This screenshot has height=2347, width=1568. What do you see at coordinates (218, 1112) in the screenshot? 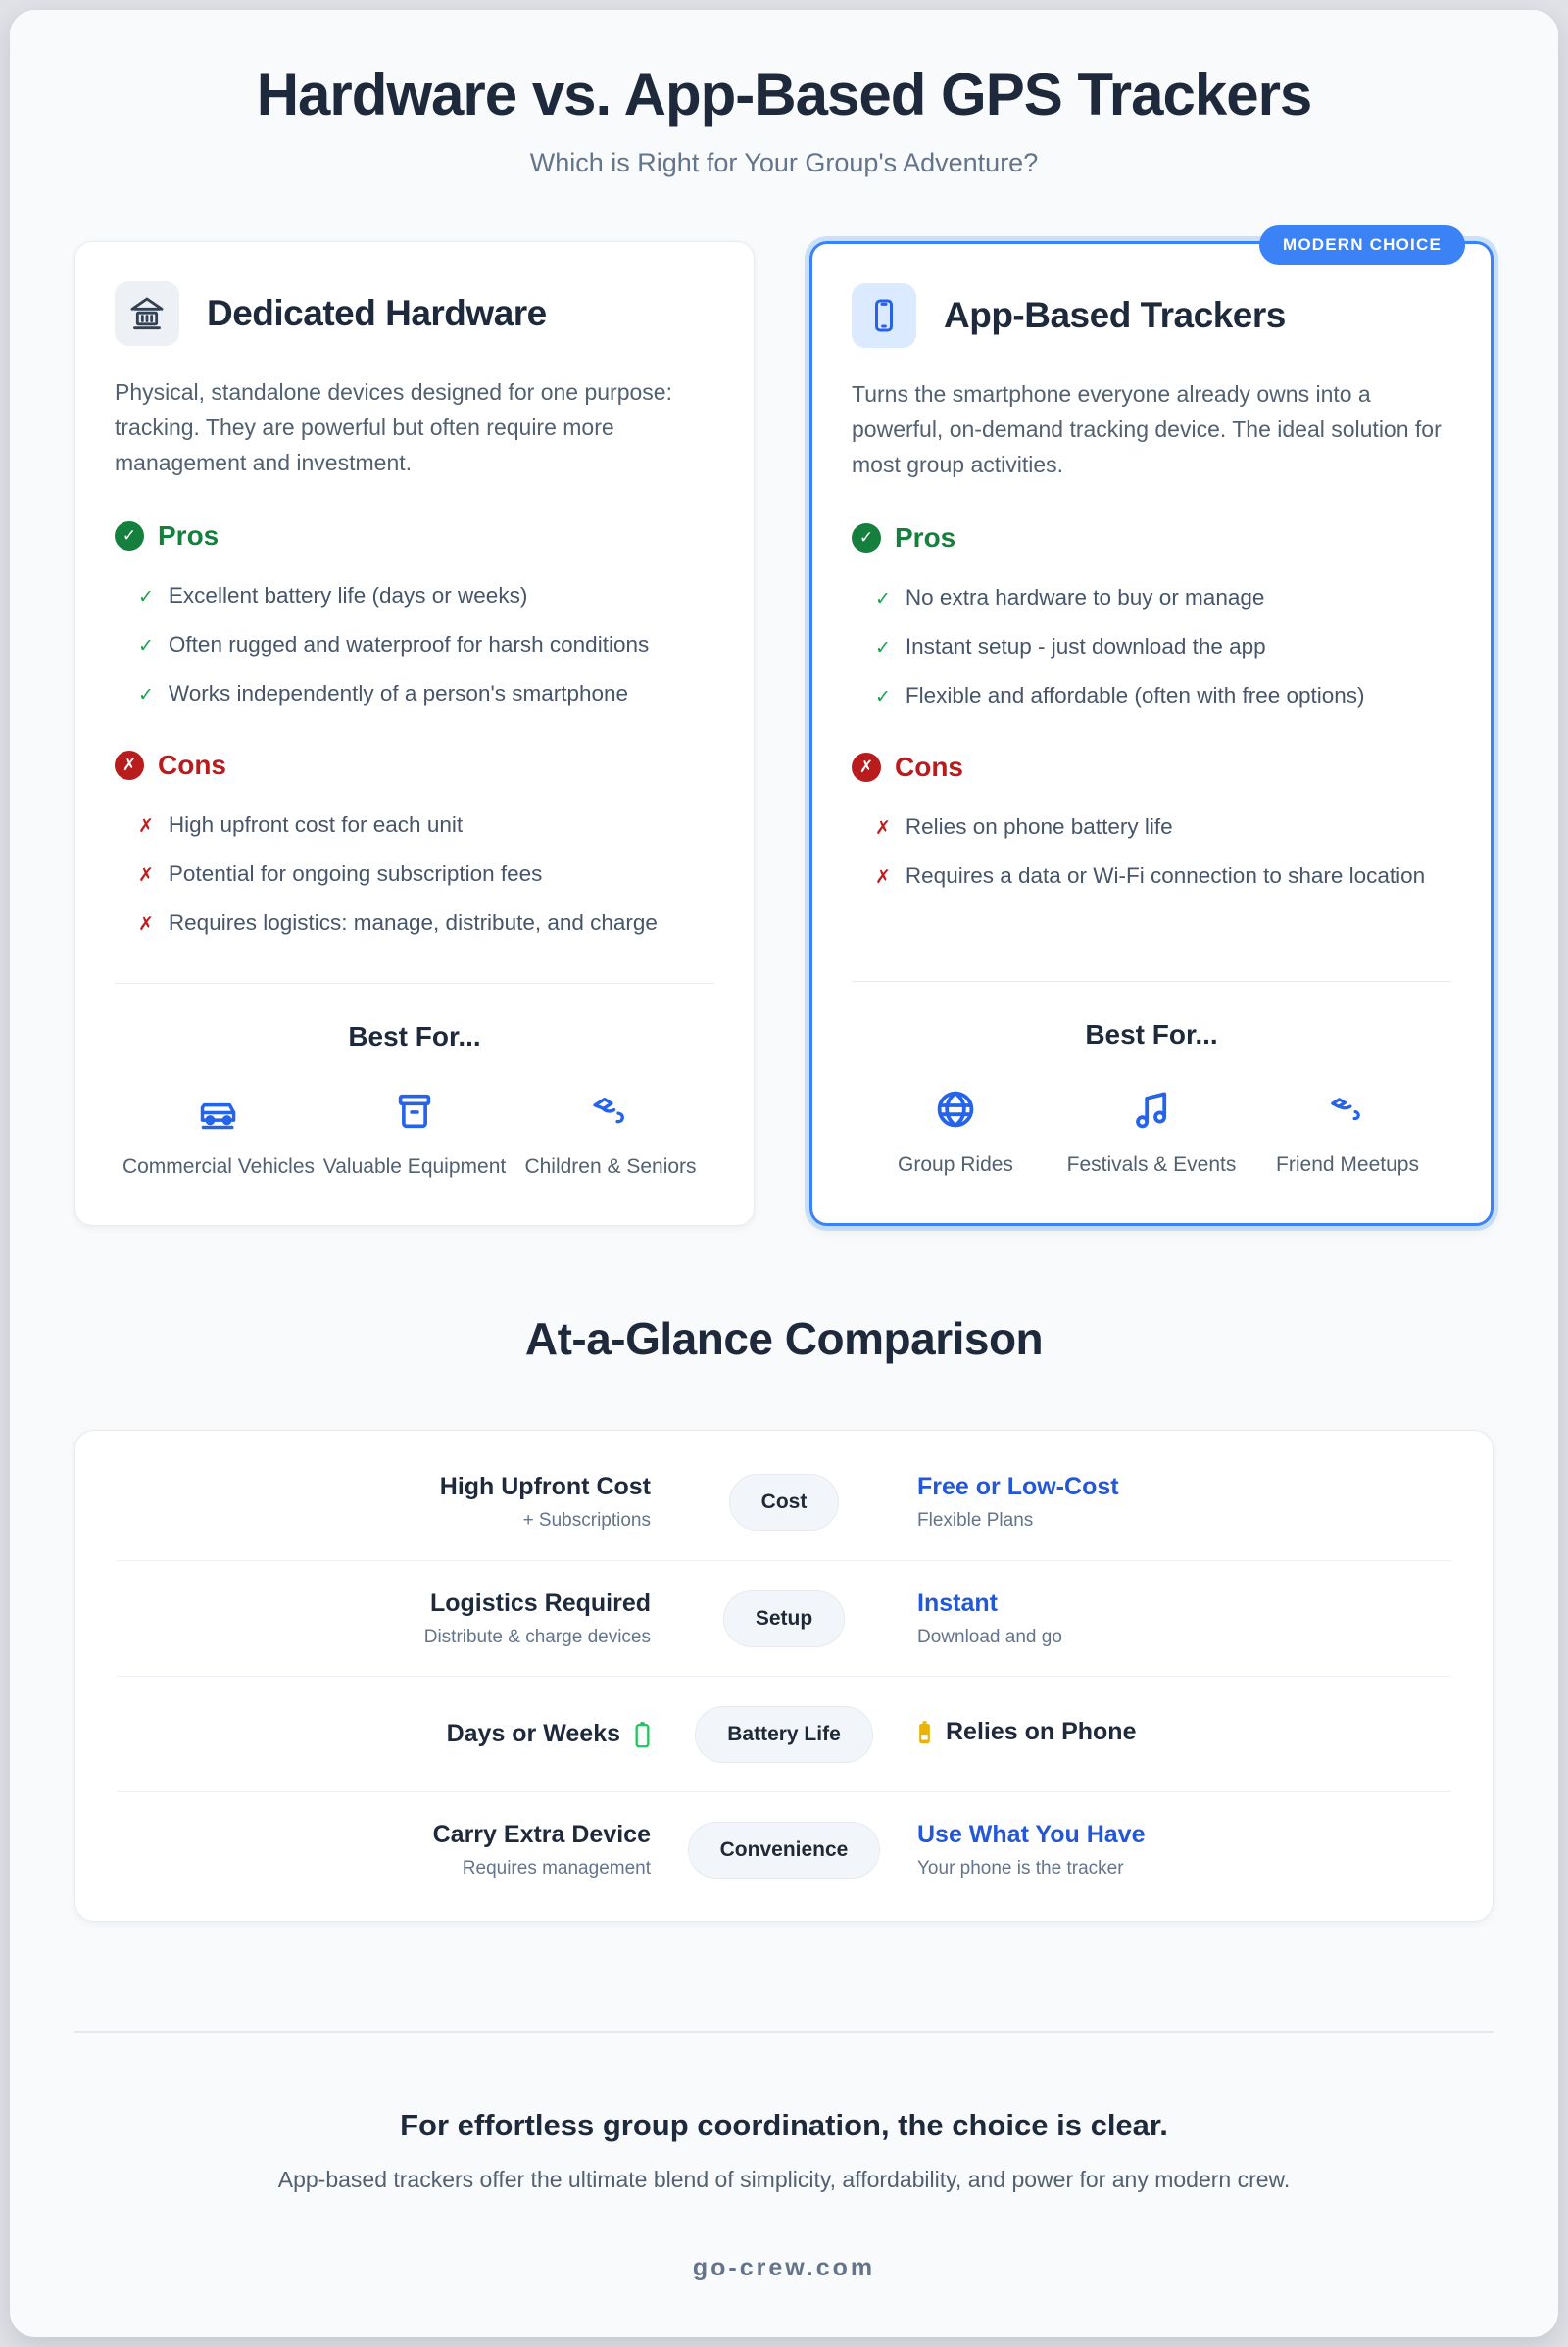
I see `commercial-vehicle-icon` at bounding box center [218, 1112].